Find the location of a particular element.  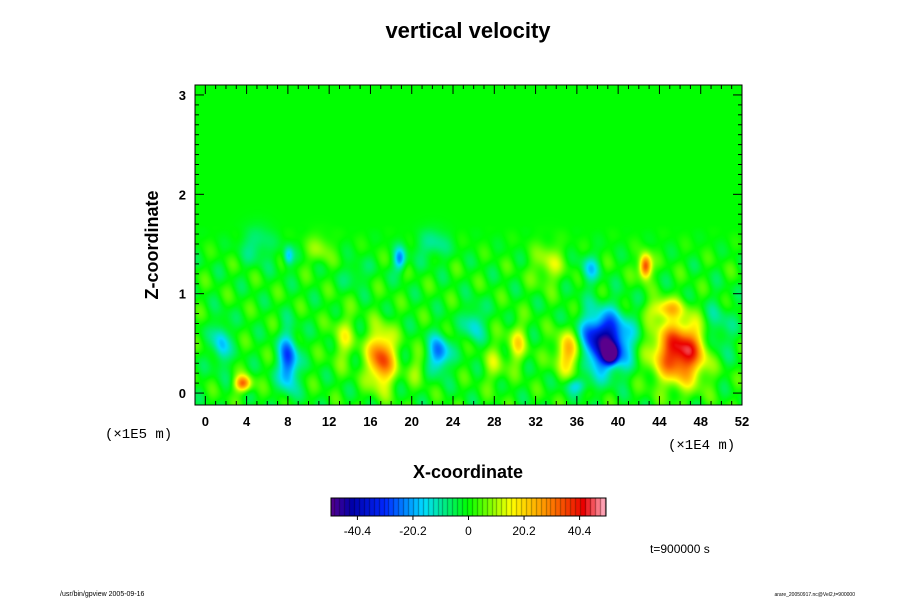

y-tick-label: 2 is located at coordinates (182, 194).